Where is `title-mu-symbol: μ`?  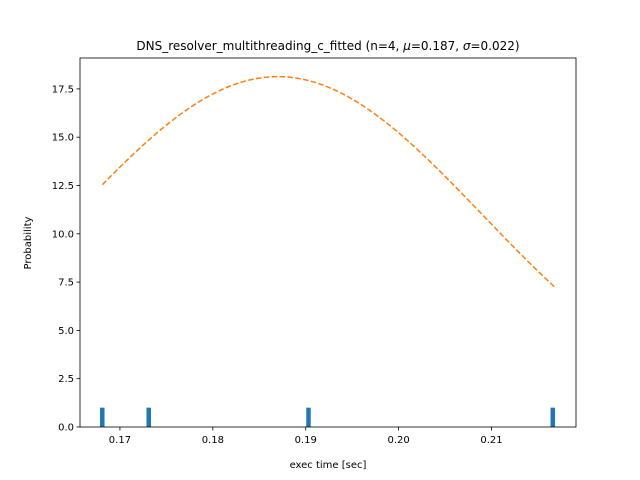
title-mu-symbol: μ is located at coordinates (406, 46).